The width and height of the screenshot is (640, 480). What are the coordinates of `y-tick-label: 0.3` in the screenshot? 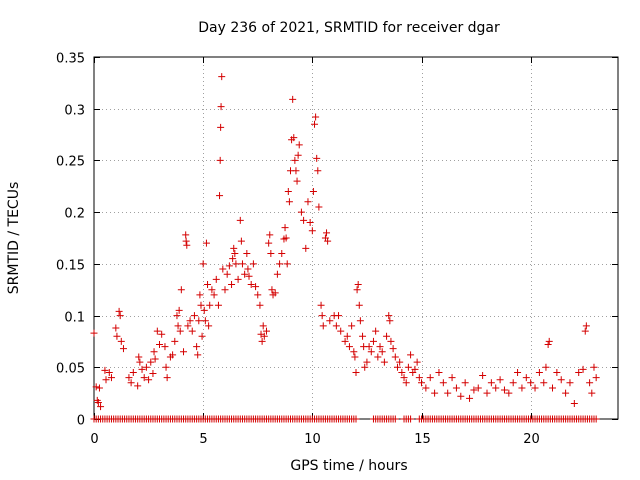 It's located at (74, 111).